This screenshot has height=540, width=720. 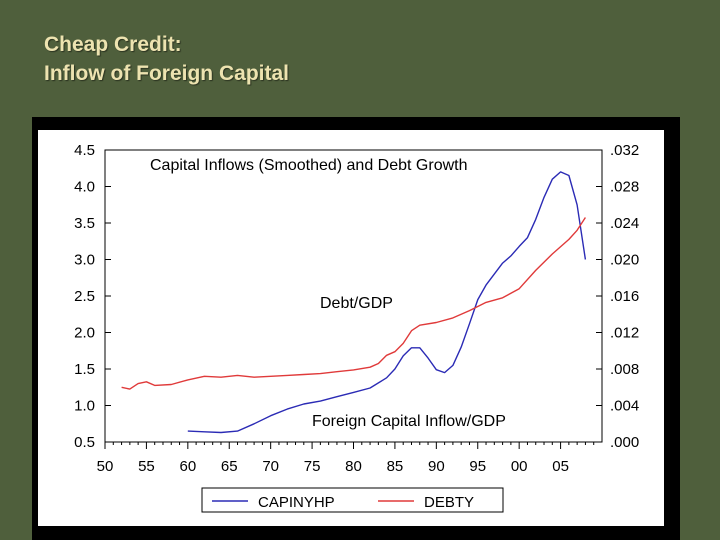 I want to click on right-axis-tick-label: .000, so click(x=624, y=442).